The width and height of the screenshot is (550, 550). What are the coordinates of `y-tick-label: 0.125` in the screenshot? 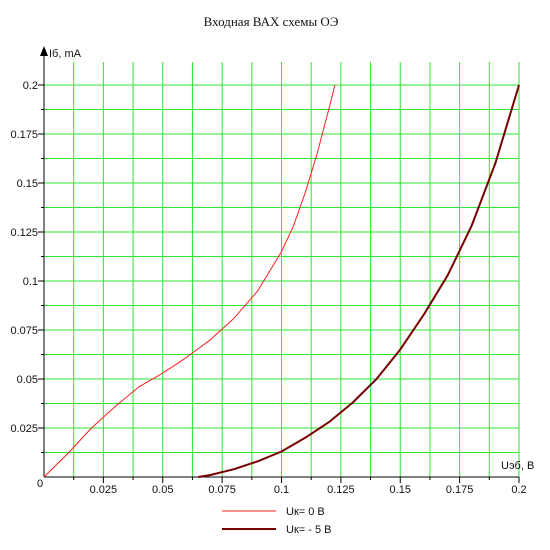 It's located at (24, 233).